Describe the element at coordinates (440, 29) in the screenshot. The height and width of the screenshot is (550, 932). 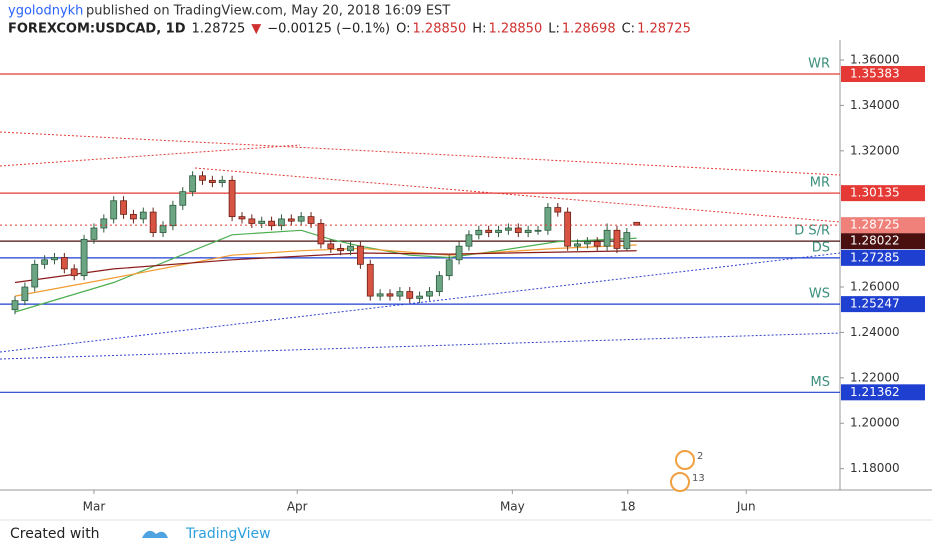
I see `header-o: 1.28850` at that location.